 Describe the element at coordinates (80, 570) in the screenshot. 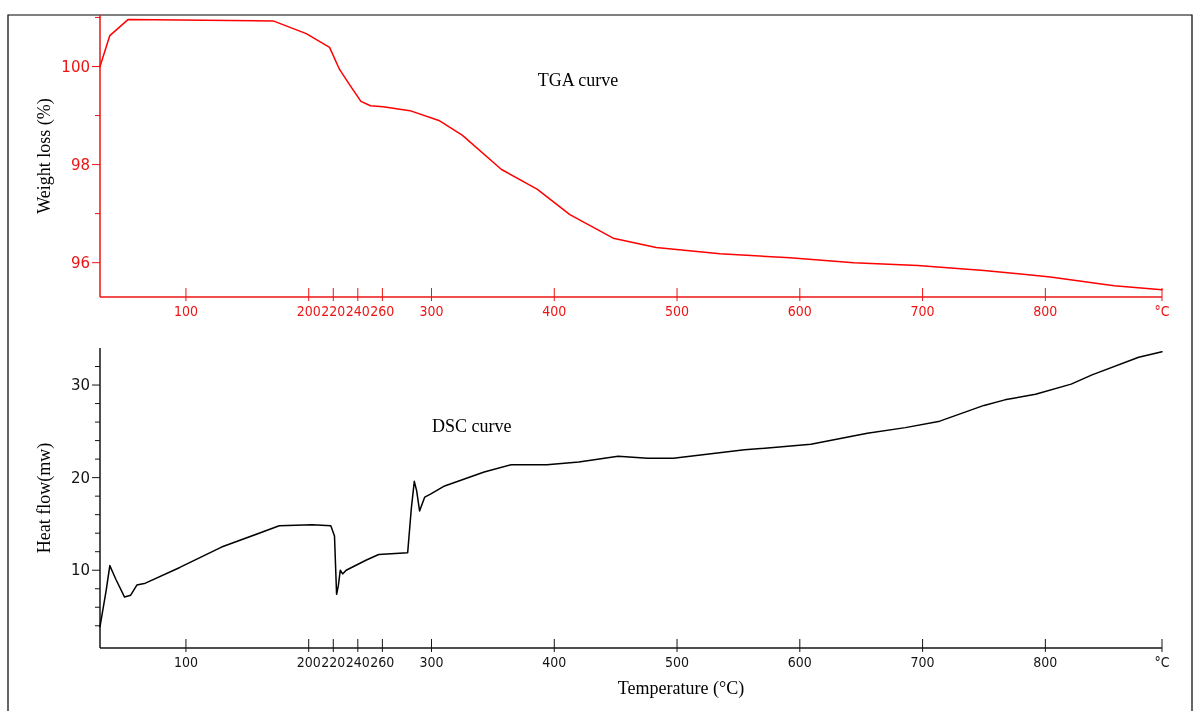

I see `y-tick-label: 10` at that location.